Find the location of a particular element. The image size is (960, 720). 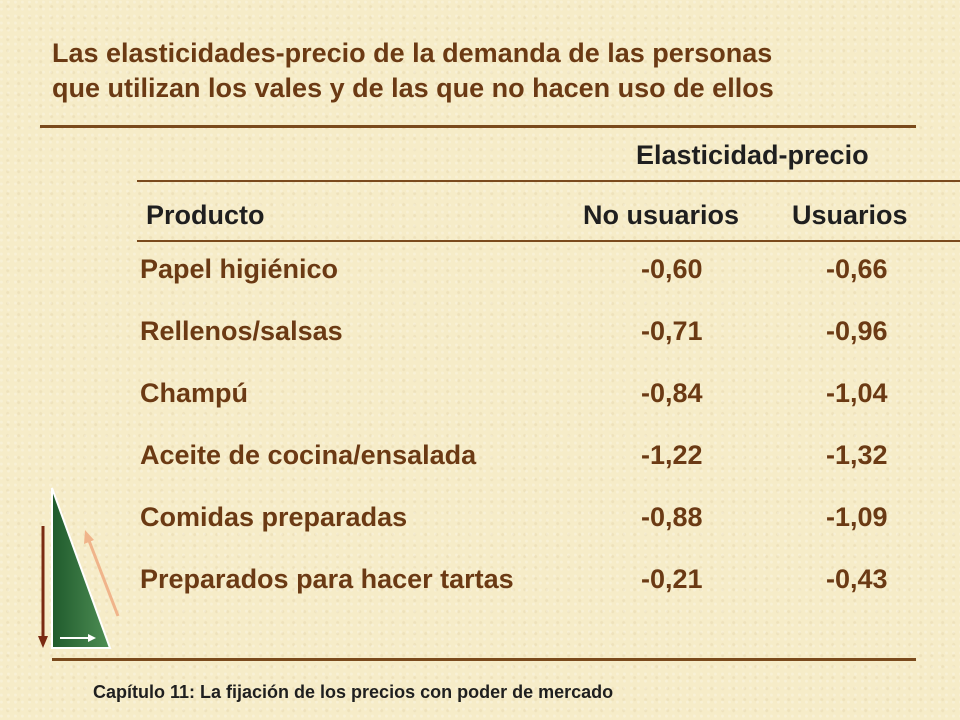

column-header-product: Producto is located at coordinates (205, 215).